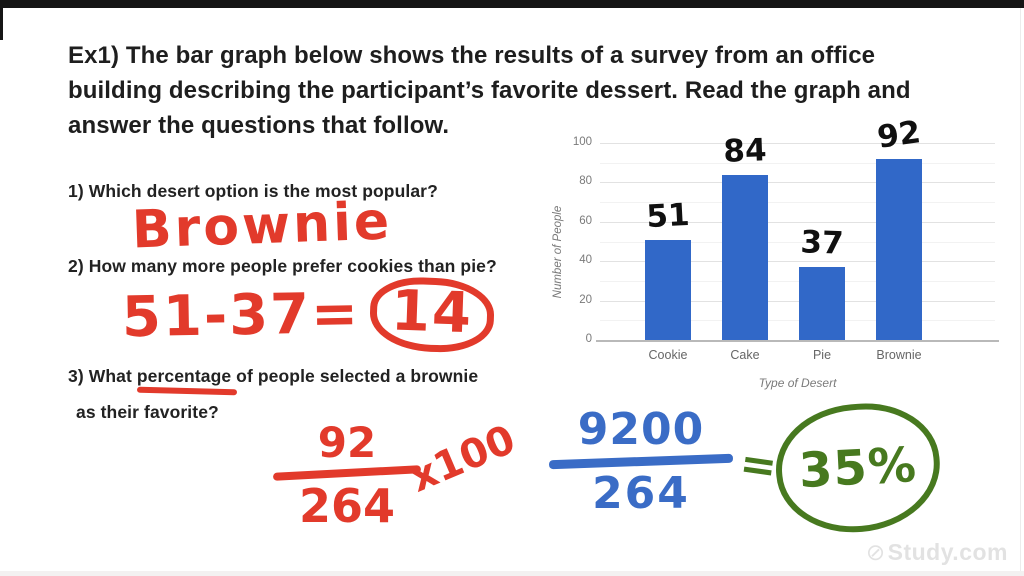 Image resolution: width=1024 pixels, height=576 pixels. Describe the element at coordinates (585, 181) in the screenshot. I see `y-axis-tick: 80` at that location.